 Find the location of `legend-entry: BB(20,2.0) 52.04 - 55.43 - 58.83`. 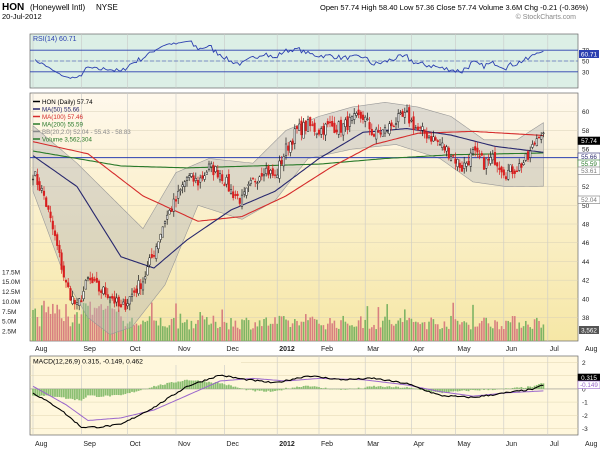

legend-entry: BB(20,2.0) 52.04 - 55.43 - 58.83 is located at coordinates (86, 132).